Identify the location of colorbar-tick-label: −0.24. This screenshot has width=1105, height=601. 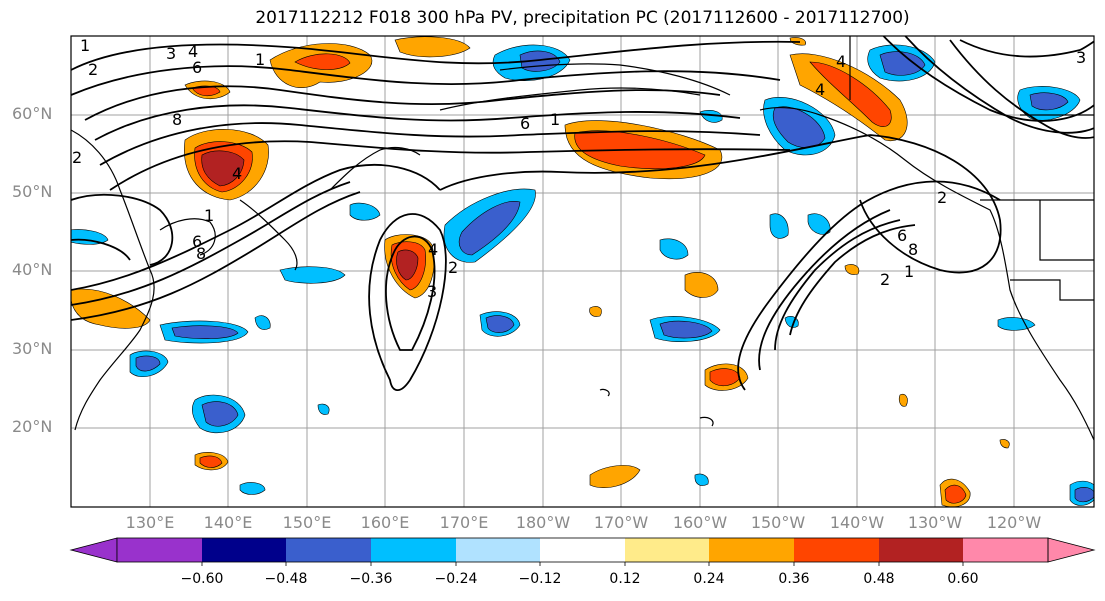
(456, 579).